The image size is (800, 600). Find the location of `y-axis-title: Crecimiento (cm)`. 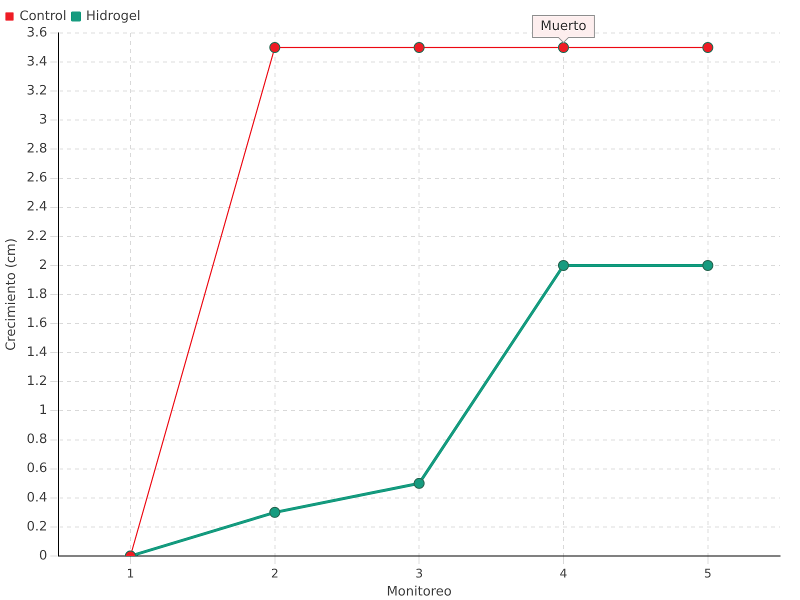

y-axis-title: Crecimiento (cm) is located at coordinates (12, 294).